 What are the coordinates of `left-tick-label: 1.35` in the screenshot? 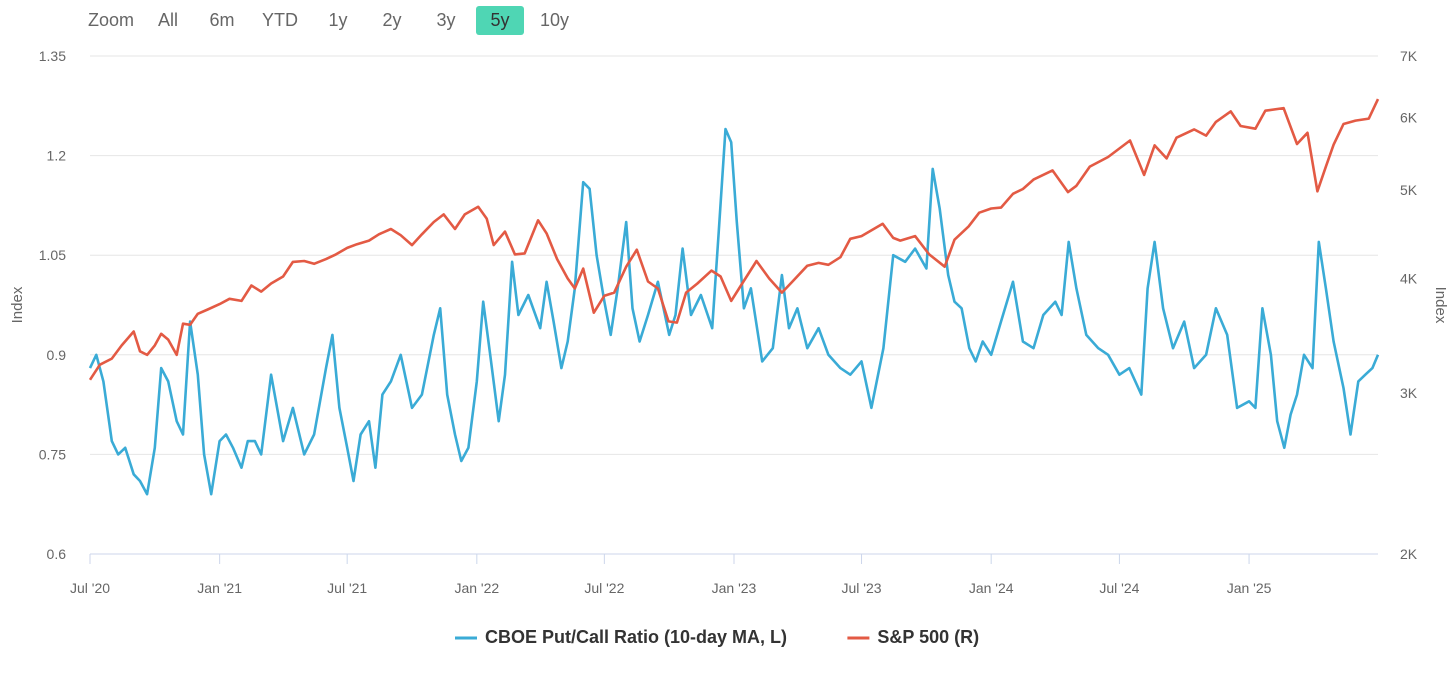 It's located at (52, 56).